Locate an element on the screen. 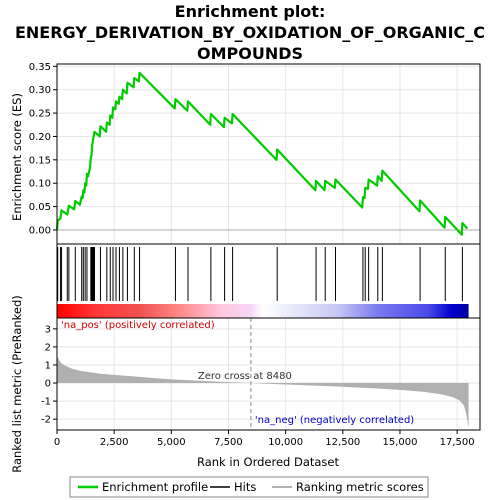 The image size is (500, 500). rank-color-bar is located at coordinates (263, 311).